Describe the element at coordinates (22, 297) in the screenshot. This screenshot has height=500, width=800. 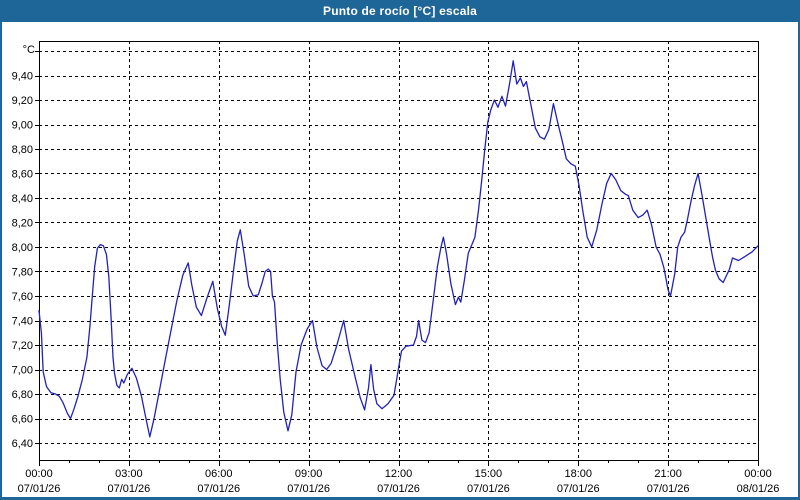
I see `y-tick-label: 7,60` at that location.